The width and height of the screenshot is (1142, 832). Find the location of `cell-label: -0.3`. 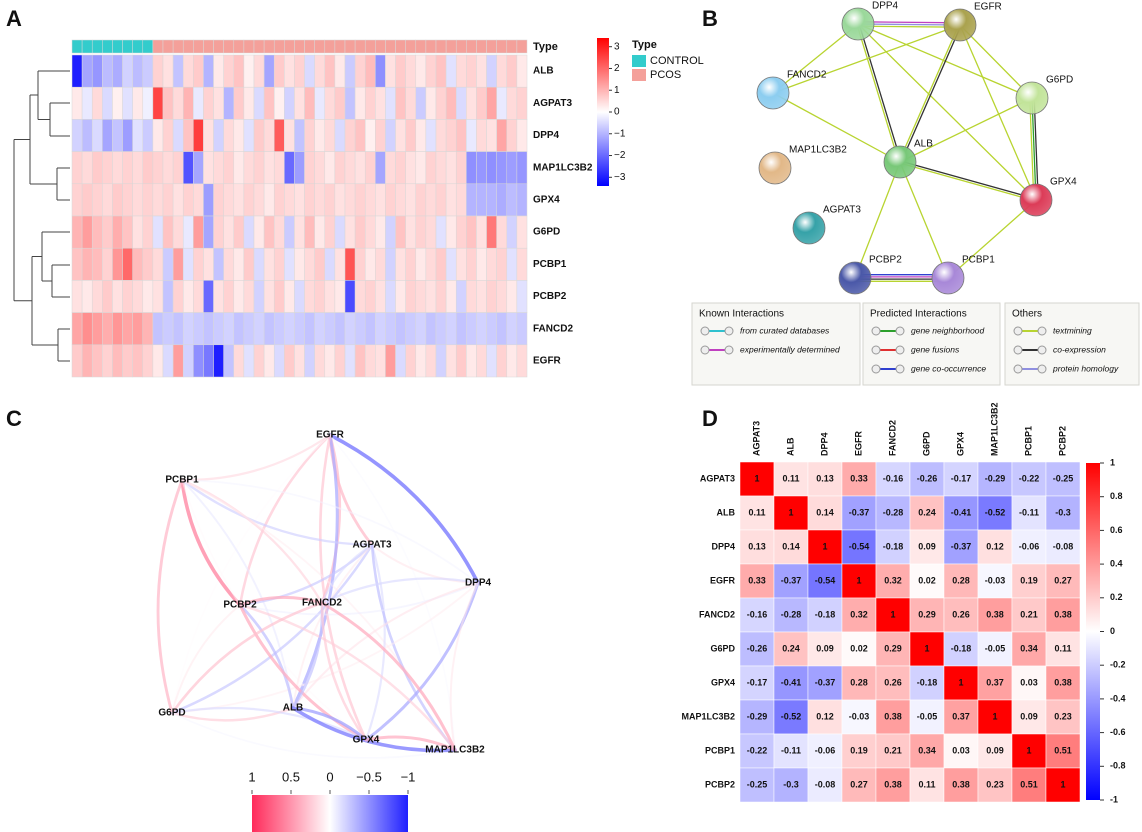

cell-label: -0.3 is located at coordinates (791, 784).